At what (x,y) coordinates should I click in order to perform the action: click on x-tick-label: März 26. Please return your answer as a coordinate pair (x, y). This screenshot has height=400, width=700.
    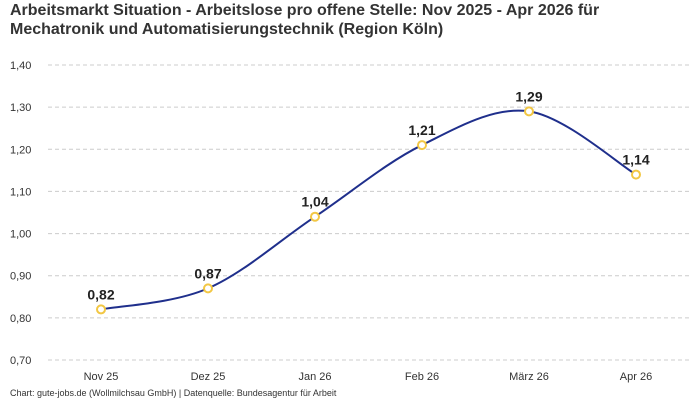
    Looking at the image, I should click on (529, 377).